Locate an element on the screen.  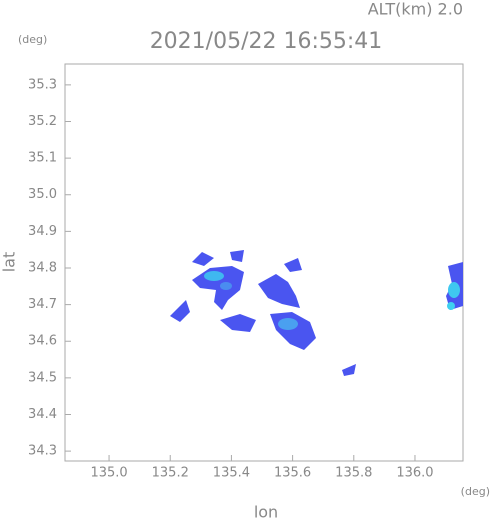
x-unit: (deg) is located at coordinates (475, 491).